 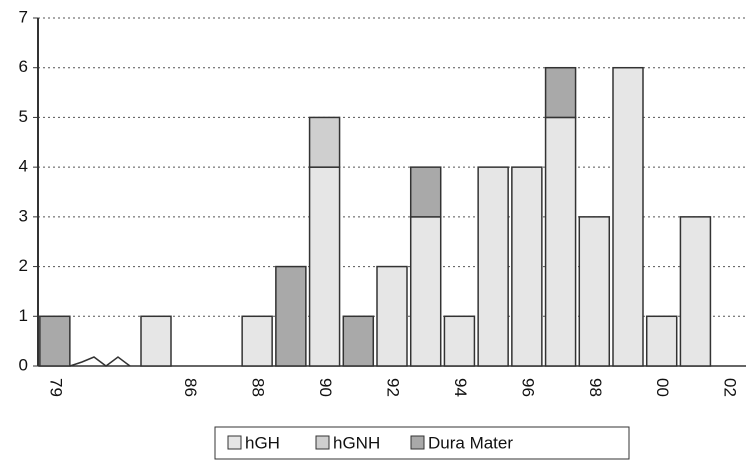 I want to click on y-tick-label: 2, so click(x=23, y=265).